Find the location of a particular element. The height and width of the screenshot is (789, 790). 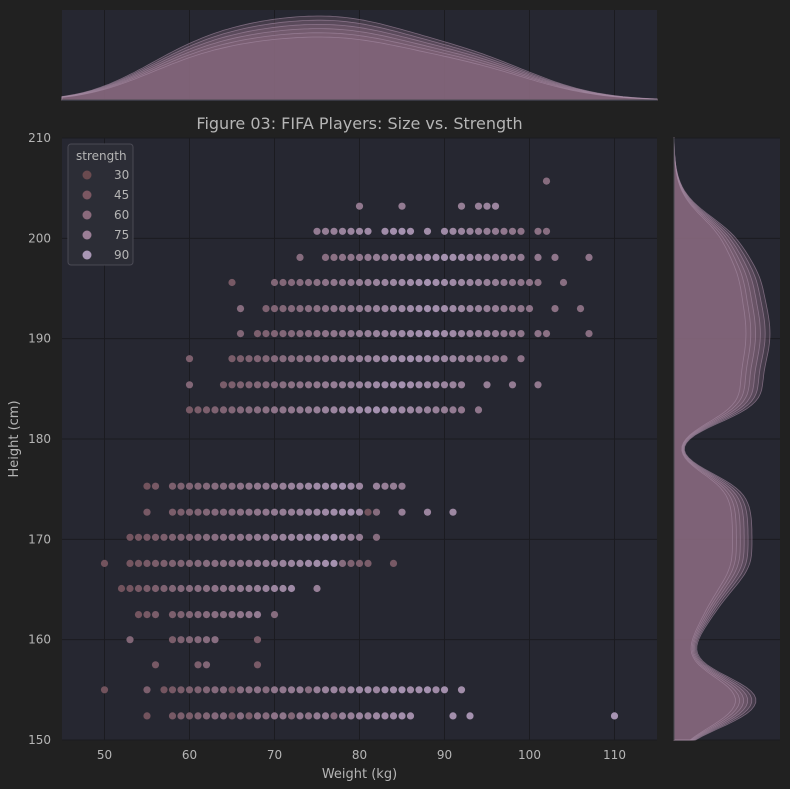

right-kde-curve is located at coordinates (717, 439).